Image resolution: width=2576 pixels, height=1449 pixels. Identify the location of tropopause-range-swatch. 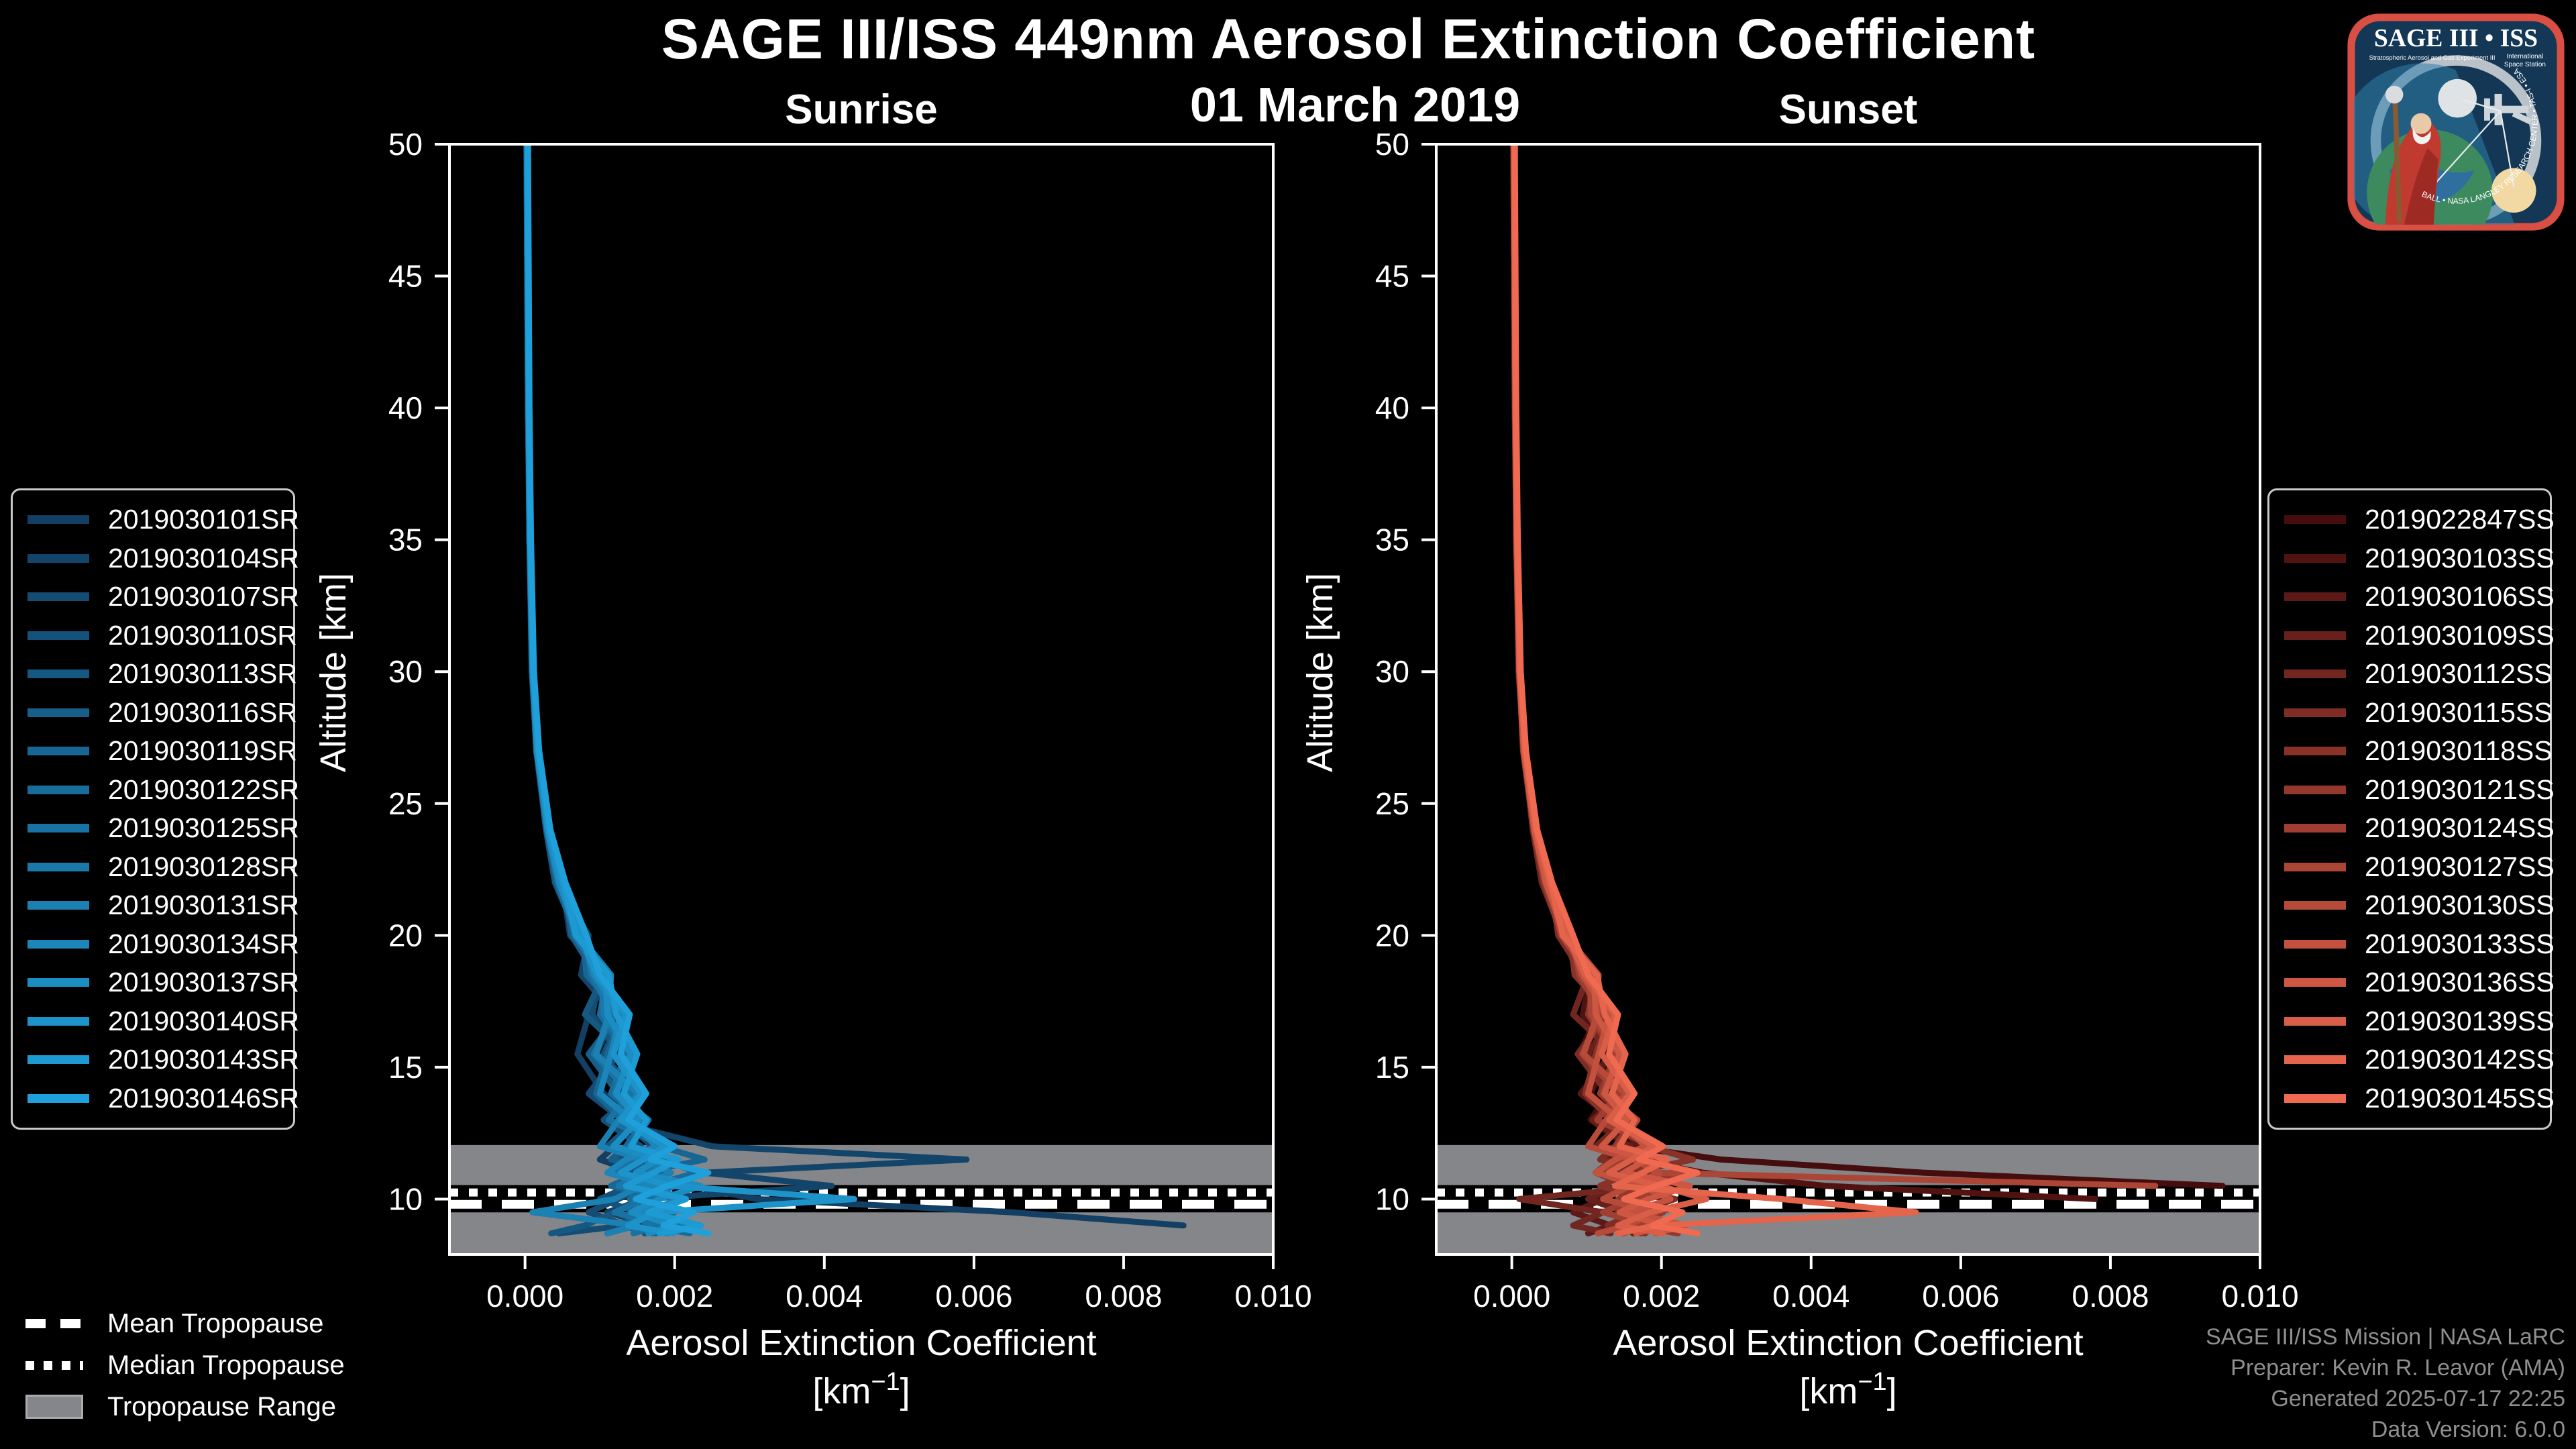
(54, 1407).